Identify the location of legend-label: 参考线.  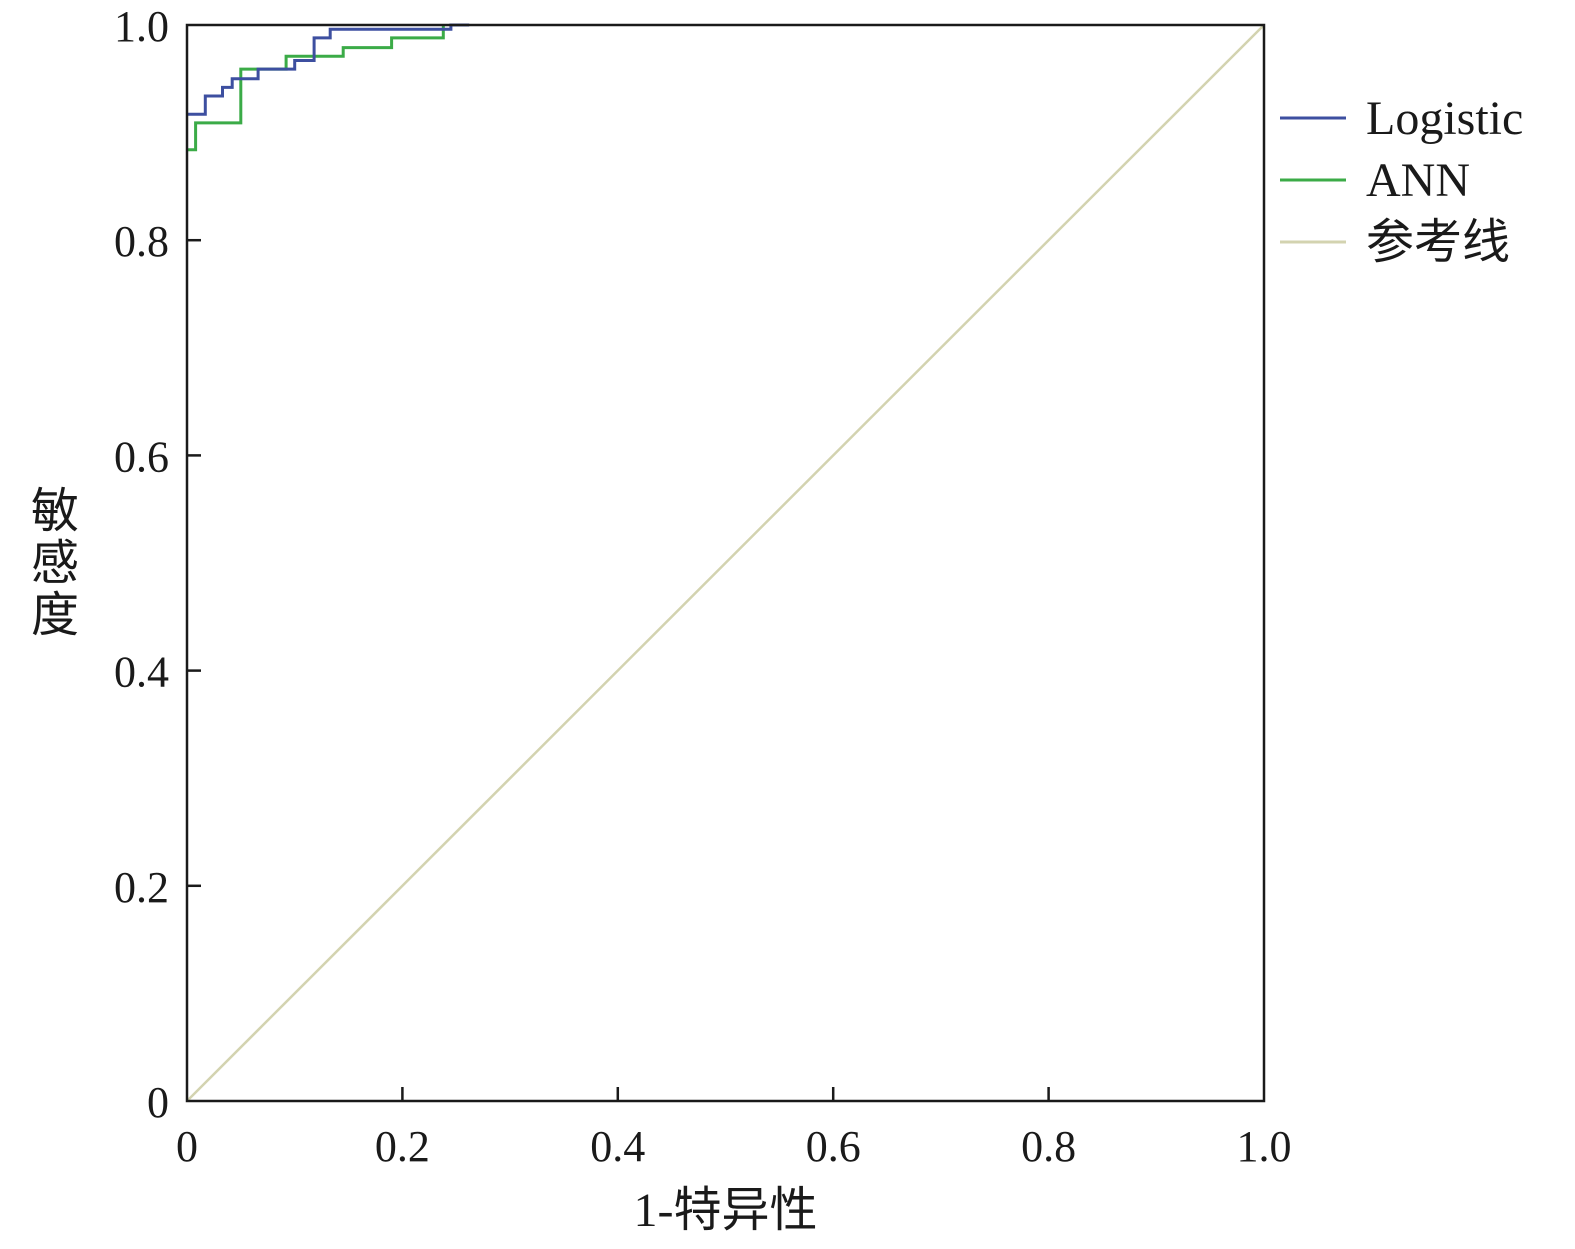
(1438, 242).